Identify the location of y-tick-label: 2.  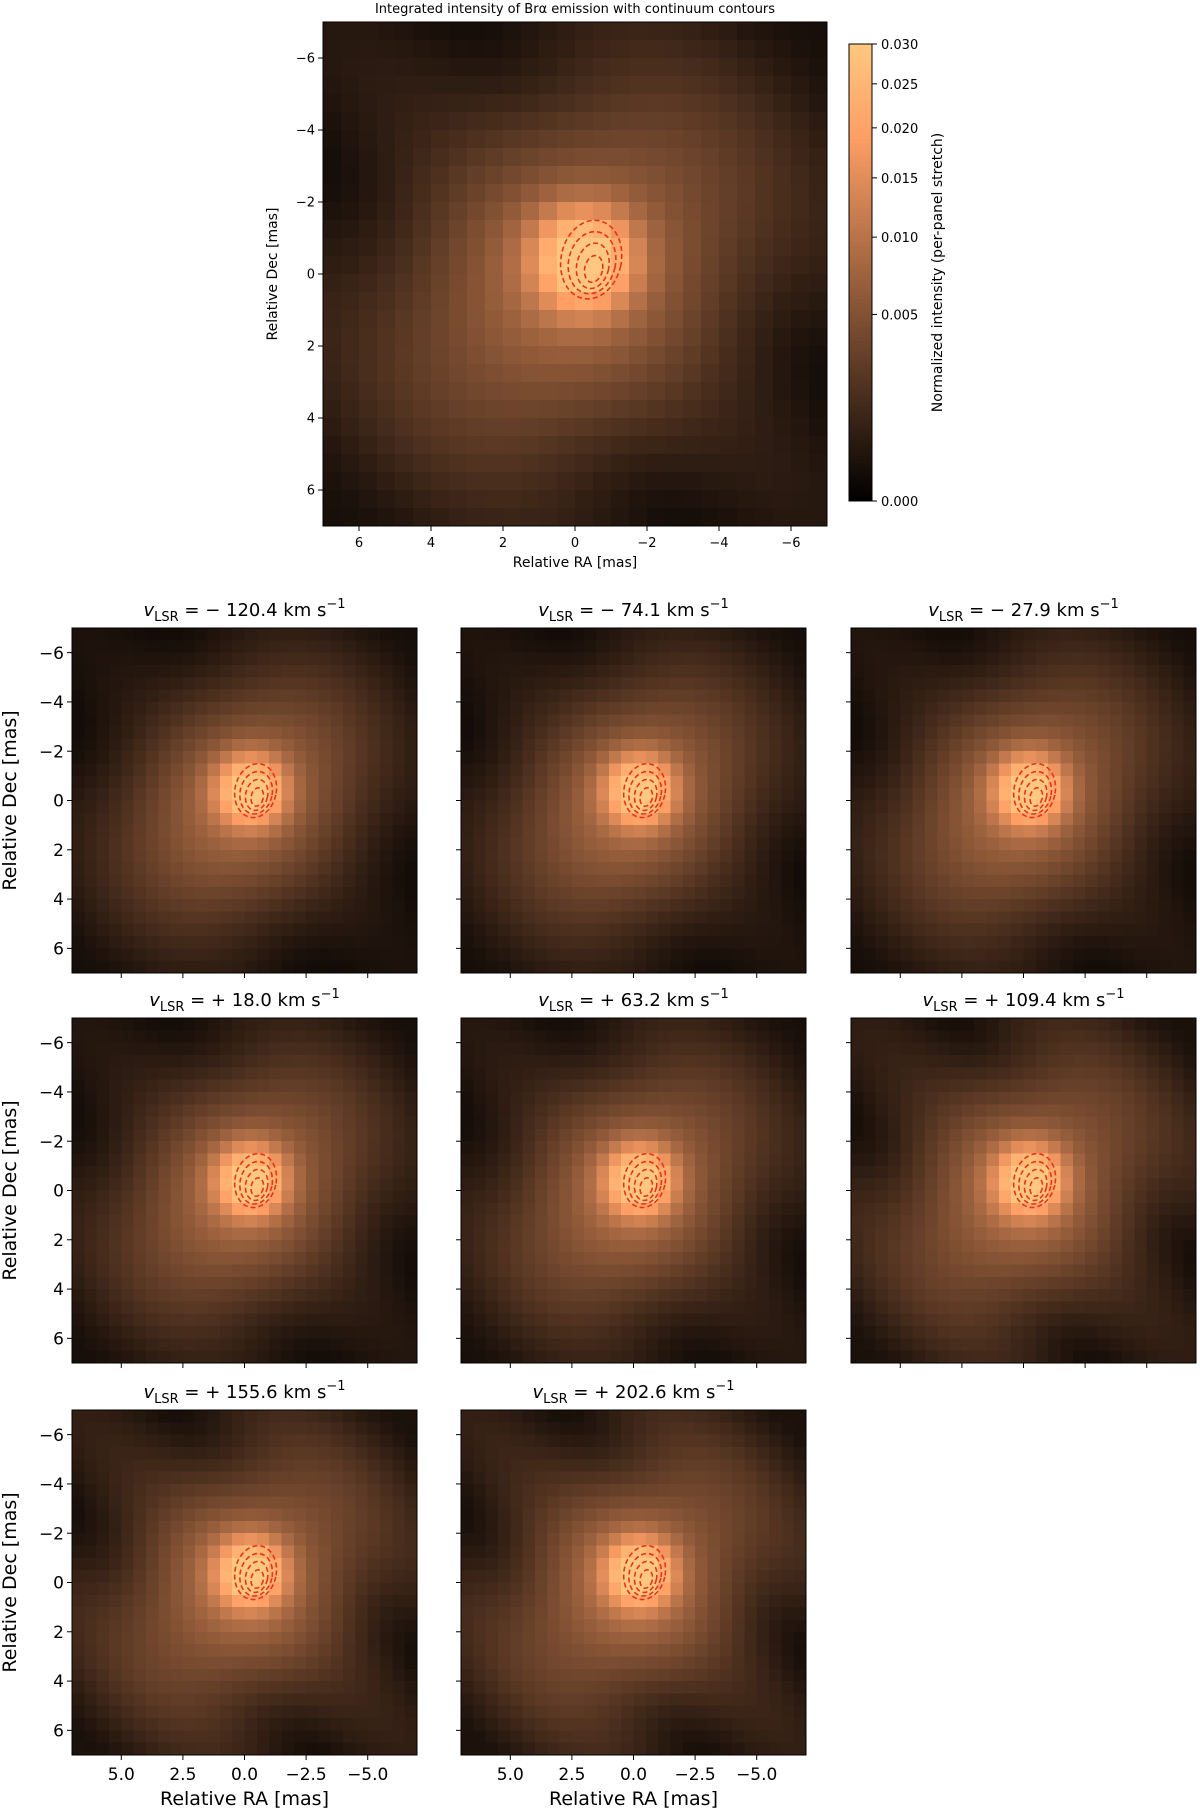
(58, 1241).